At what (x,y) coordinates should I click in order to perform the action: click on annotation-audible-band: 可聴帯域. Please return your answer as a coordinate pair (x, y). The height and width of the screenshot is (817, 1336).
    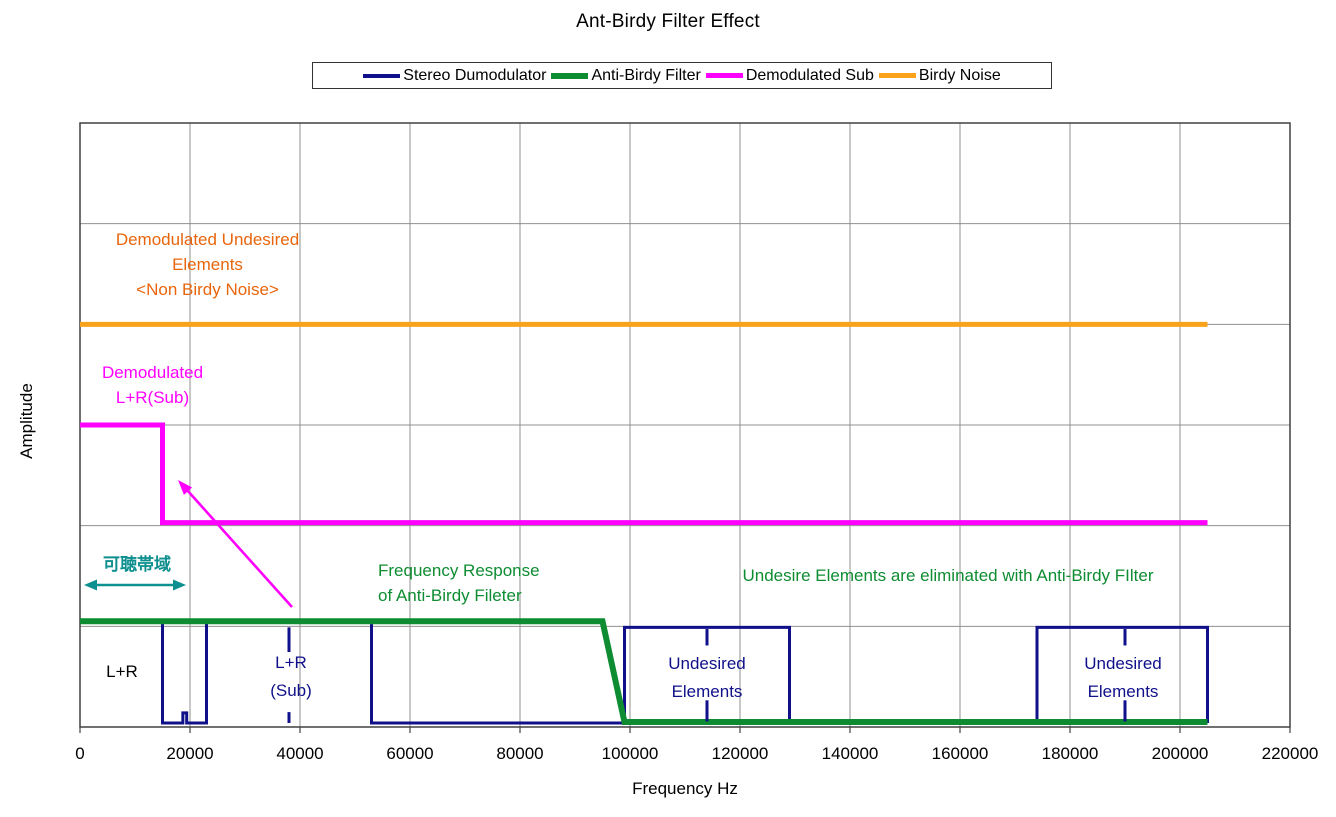
    Looking at the image, I should click on (137, 564).